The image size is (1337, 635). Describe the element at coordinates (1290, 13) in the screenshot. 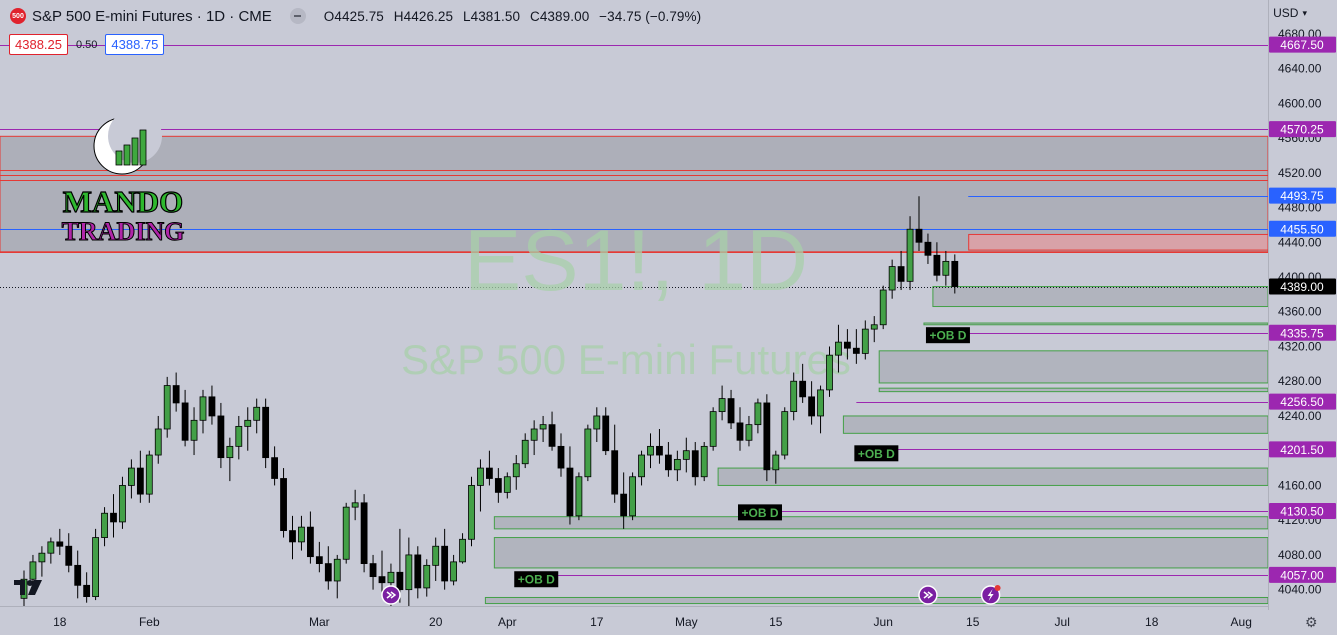

I see `currency-selector: USD ▾` at that location.